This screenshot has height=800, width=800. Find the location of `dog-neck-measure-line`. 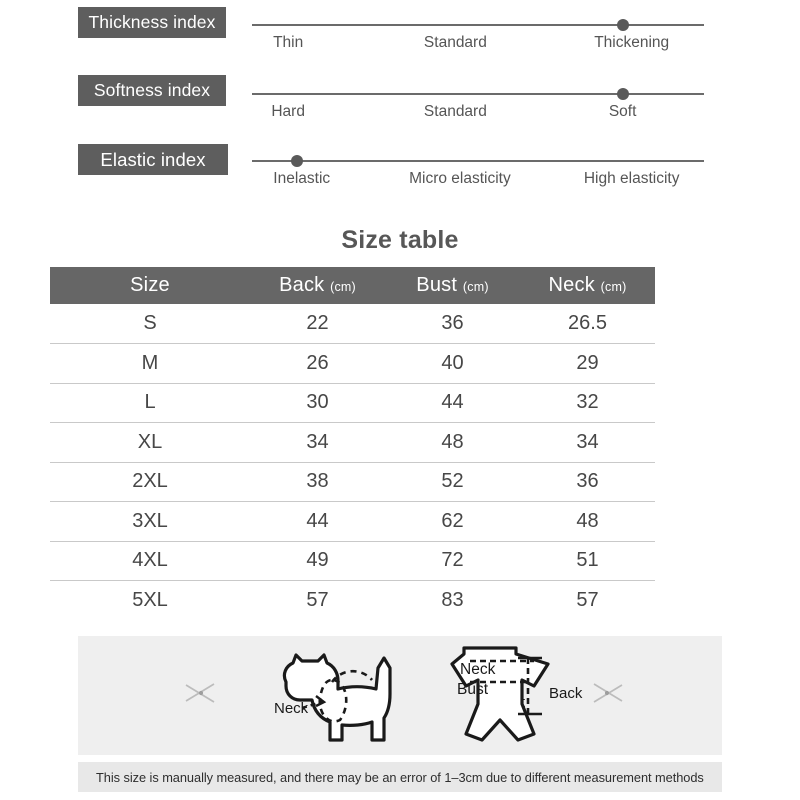

dog-neck-measure-line is located at coordinates (312, 705).